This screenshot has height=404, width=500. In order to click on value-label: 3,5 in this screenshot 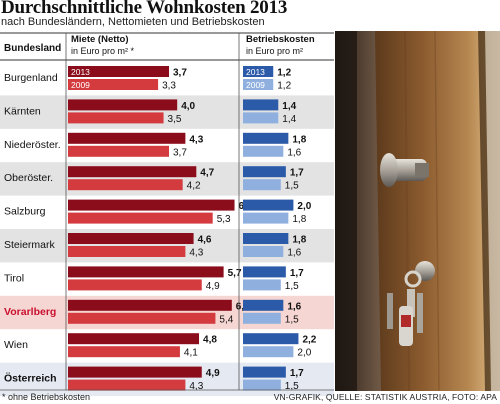, I will do `click(175, 119)`.